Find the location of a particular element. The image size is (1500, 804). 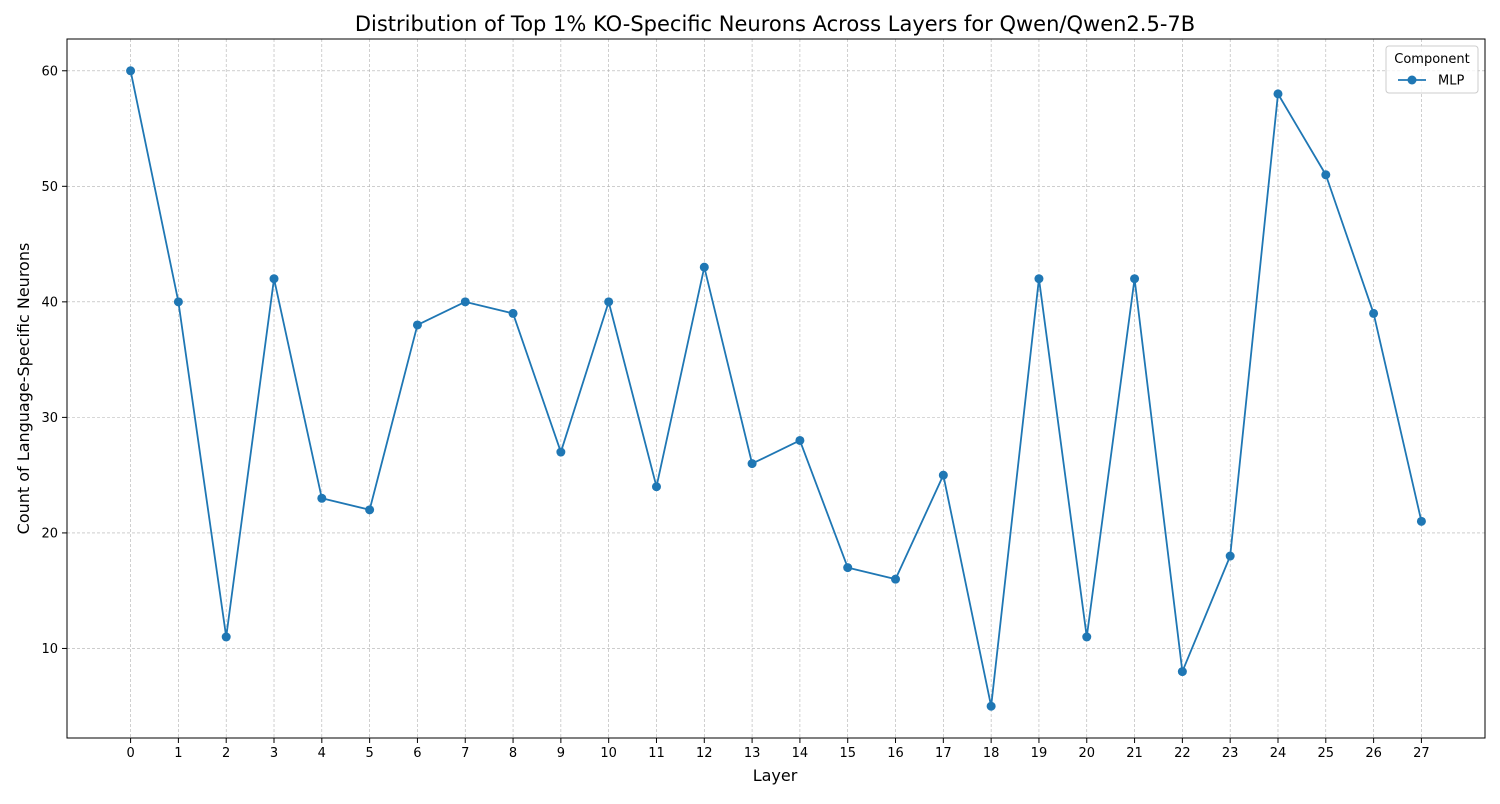

x-tick-label: 12 is located at coordinates (704, 753).